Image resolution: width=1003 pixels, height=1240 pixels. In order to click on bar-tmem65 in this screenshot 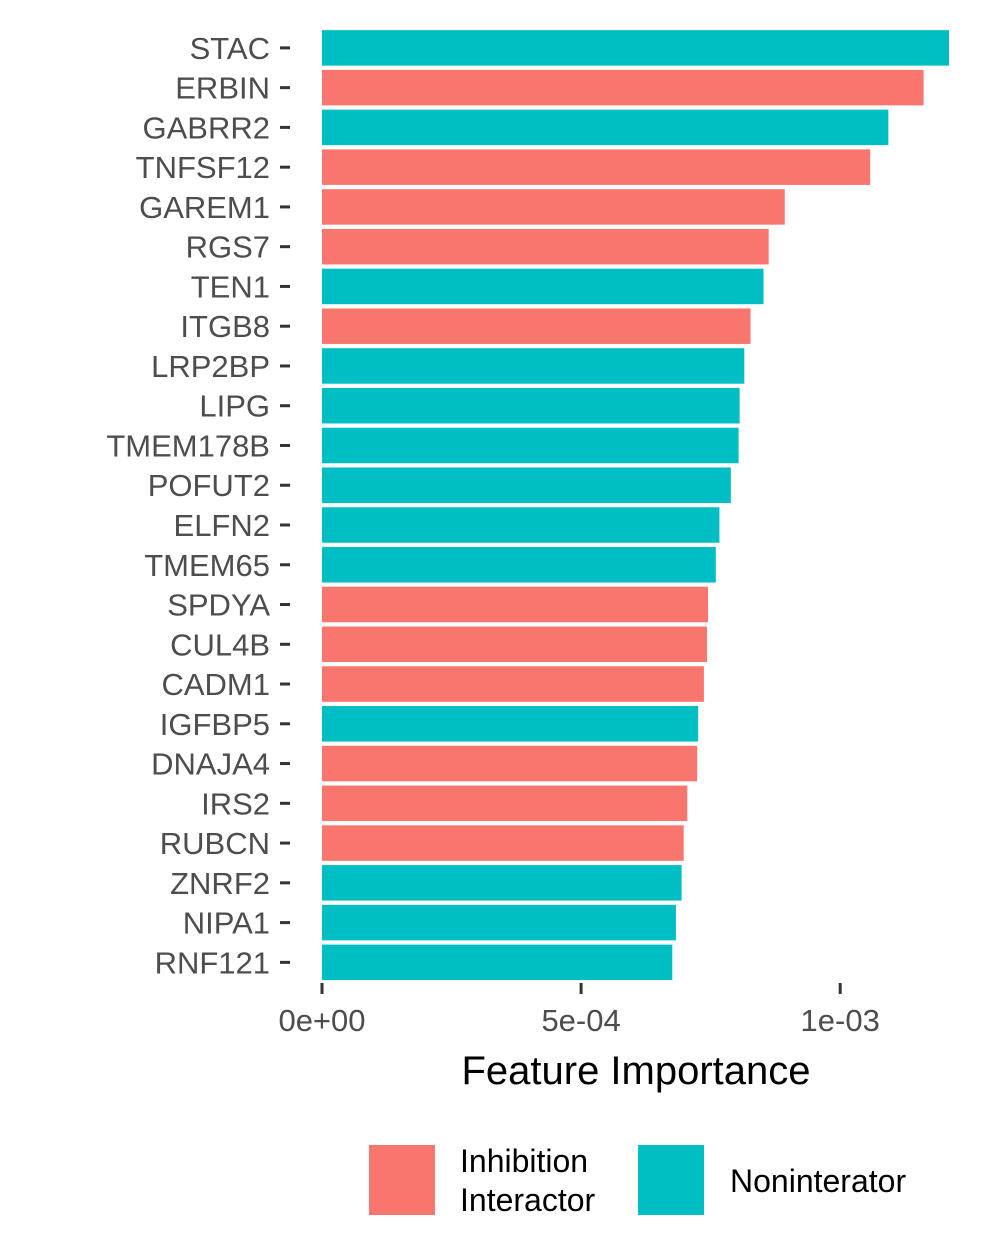, I will do `click(519, 565)`.